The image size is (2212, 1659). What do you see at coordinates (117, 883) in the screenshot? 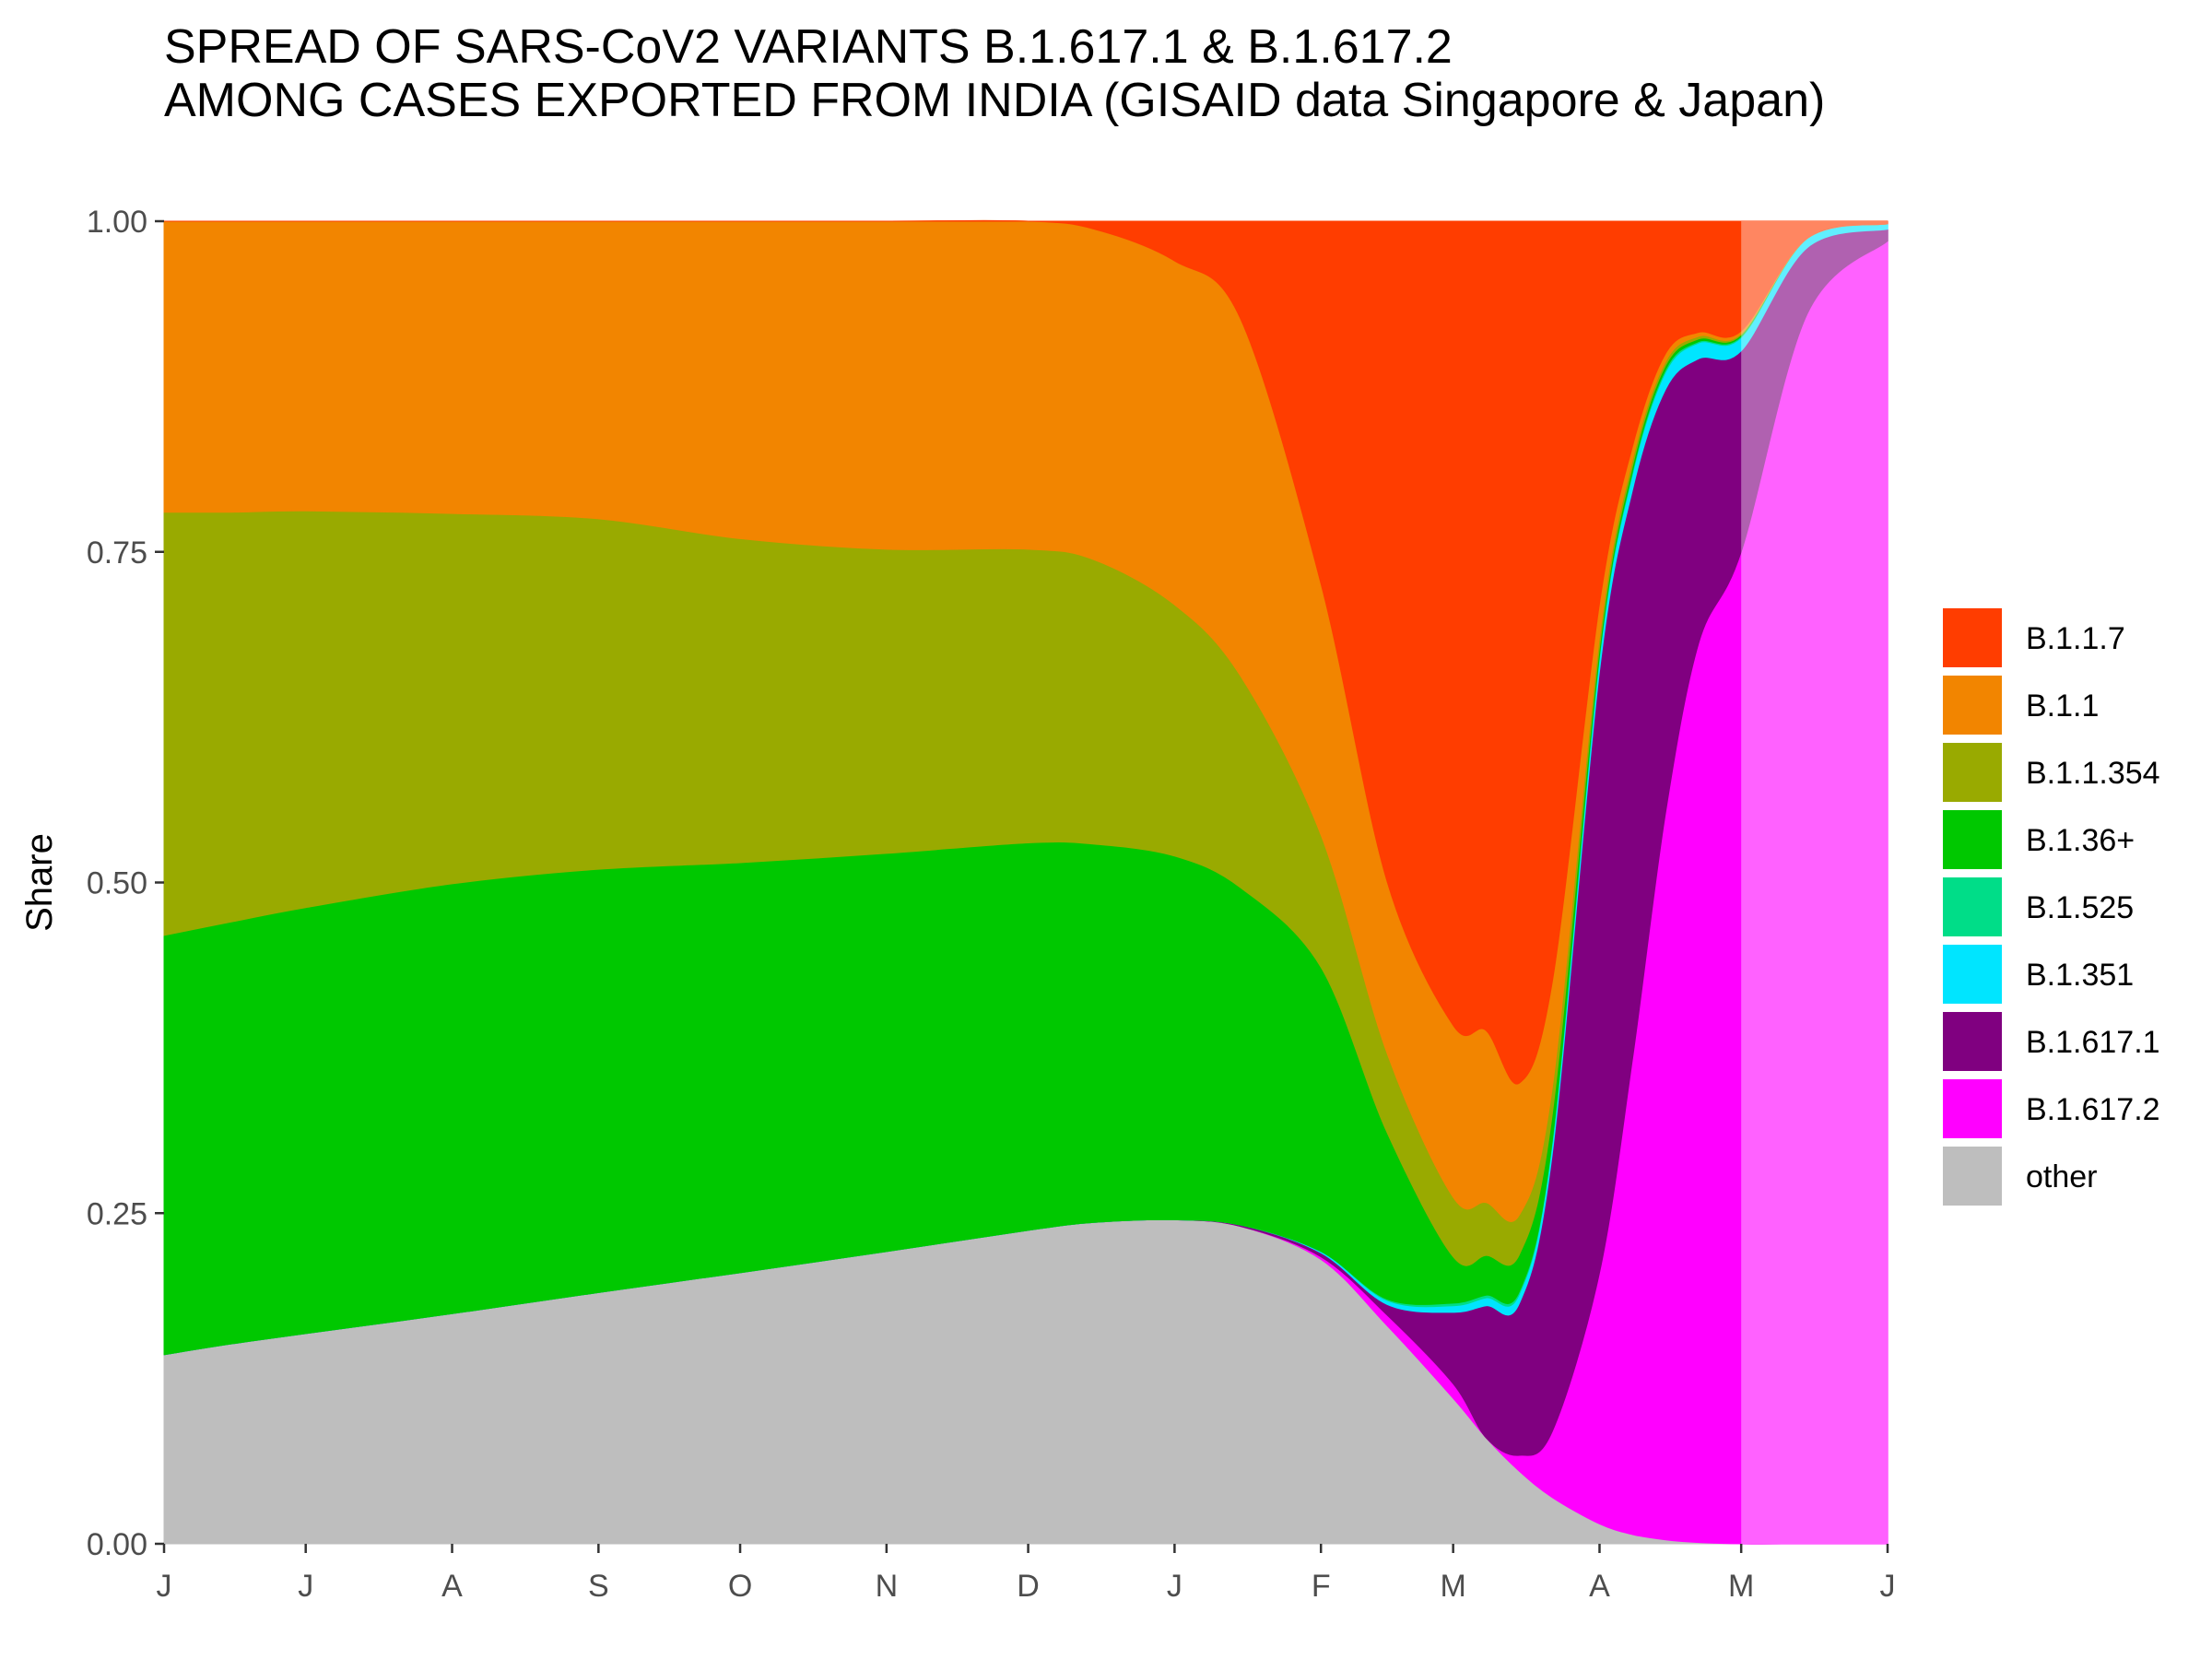
I see `y-tick-label: 0.50` at bounding box center [117, 883].